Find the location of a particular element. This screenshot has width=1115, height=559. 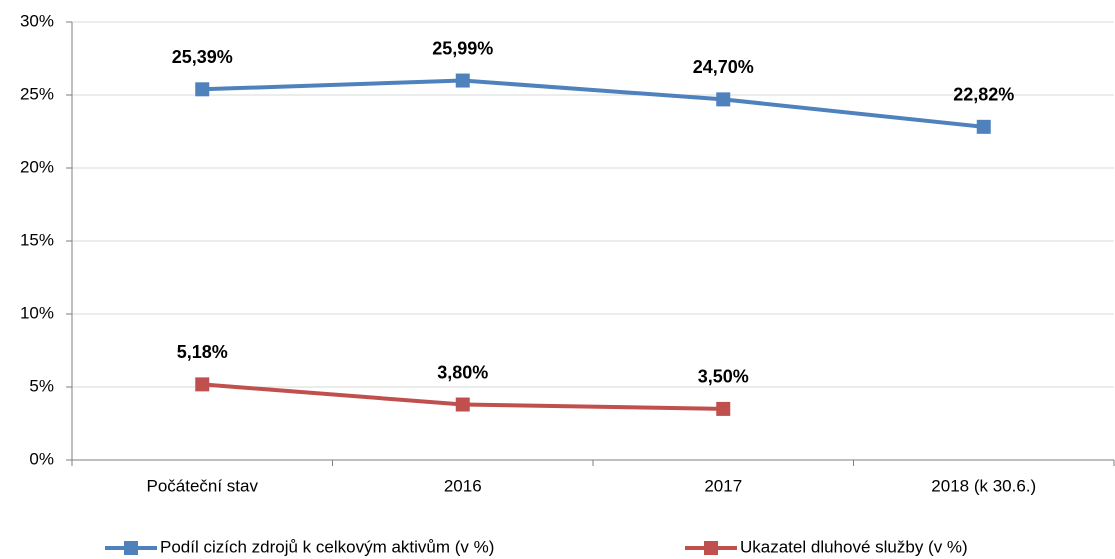

x-tick-label: 2017 is located at coordinates (723, 485).